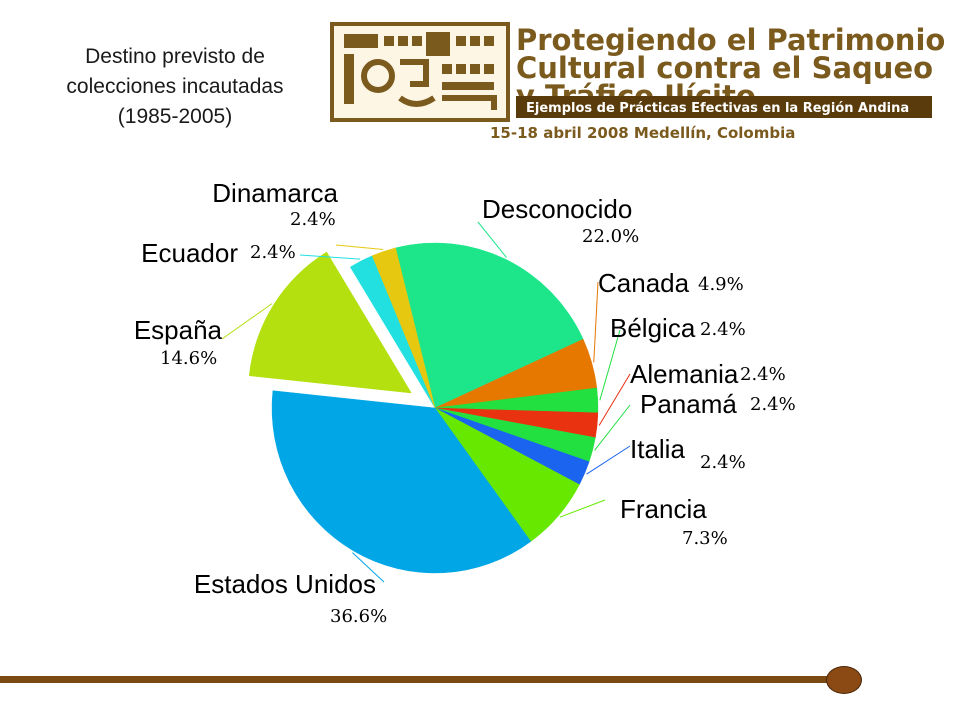 The height and width of the screenshot is (720, 960). I want to click on value-panama: 2.4%, so click(773, 404).